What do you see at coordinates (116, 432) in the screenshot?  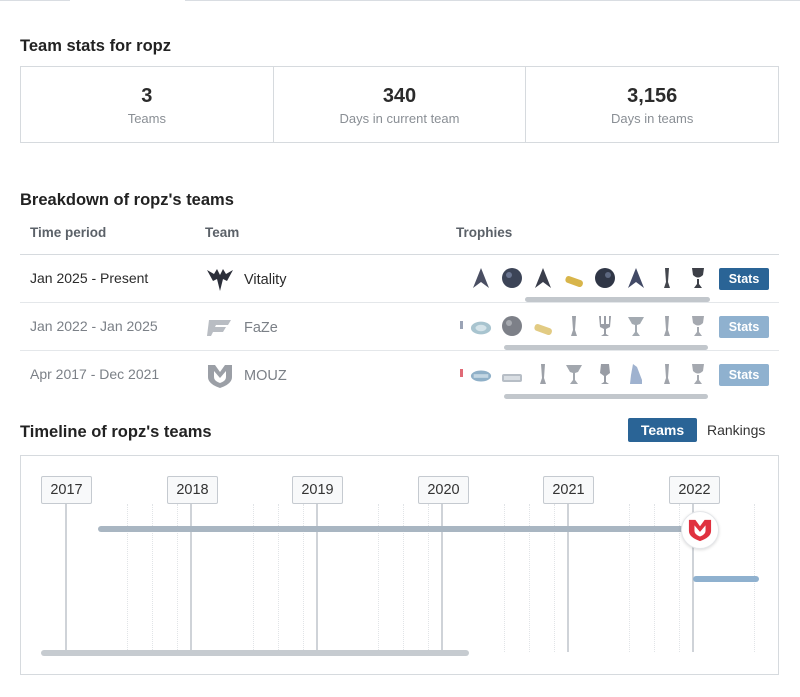 I see `timeline-title: Timeline of ropz's teams` at bounding box center [116, 432].